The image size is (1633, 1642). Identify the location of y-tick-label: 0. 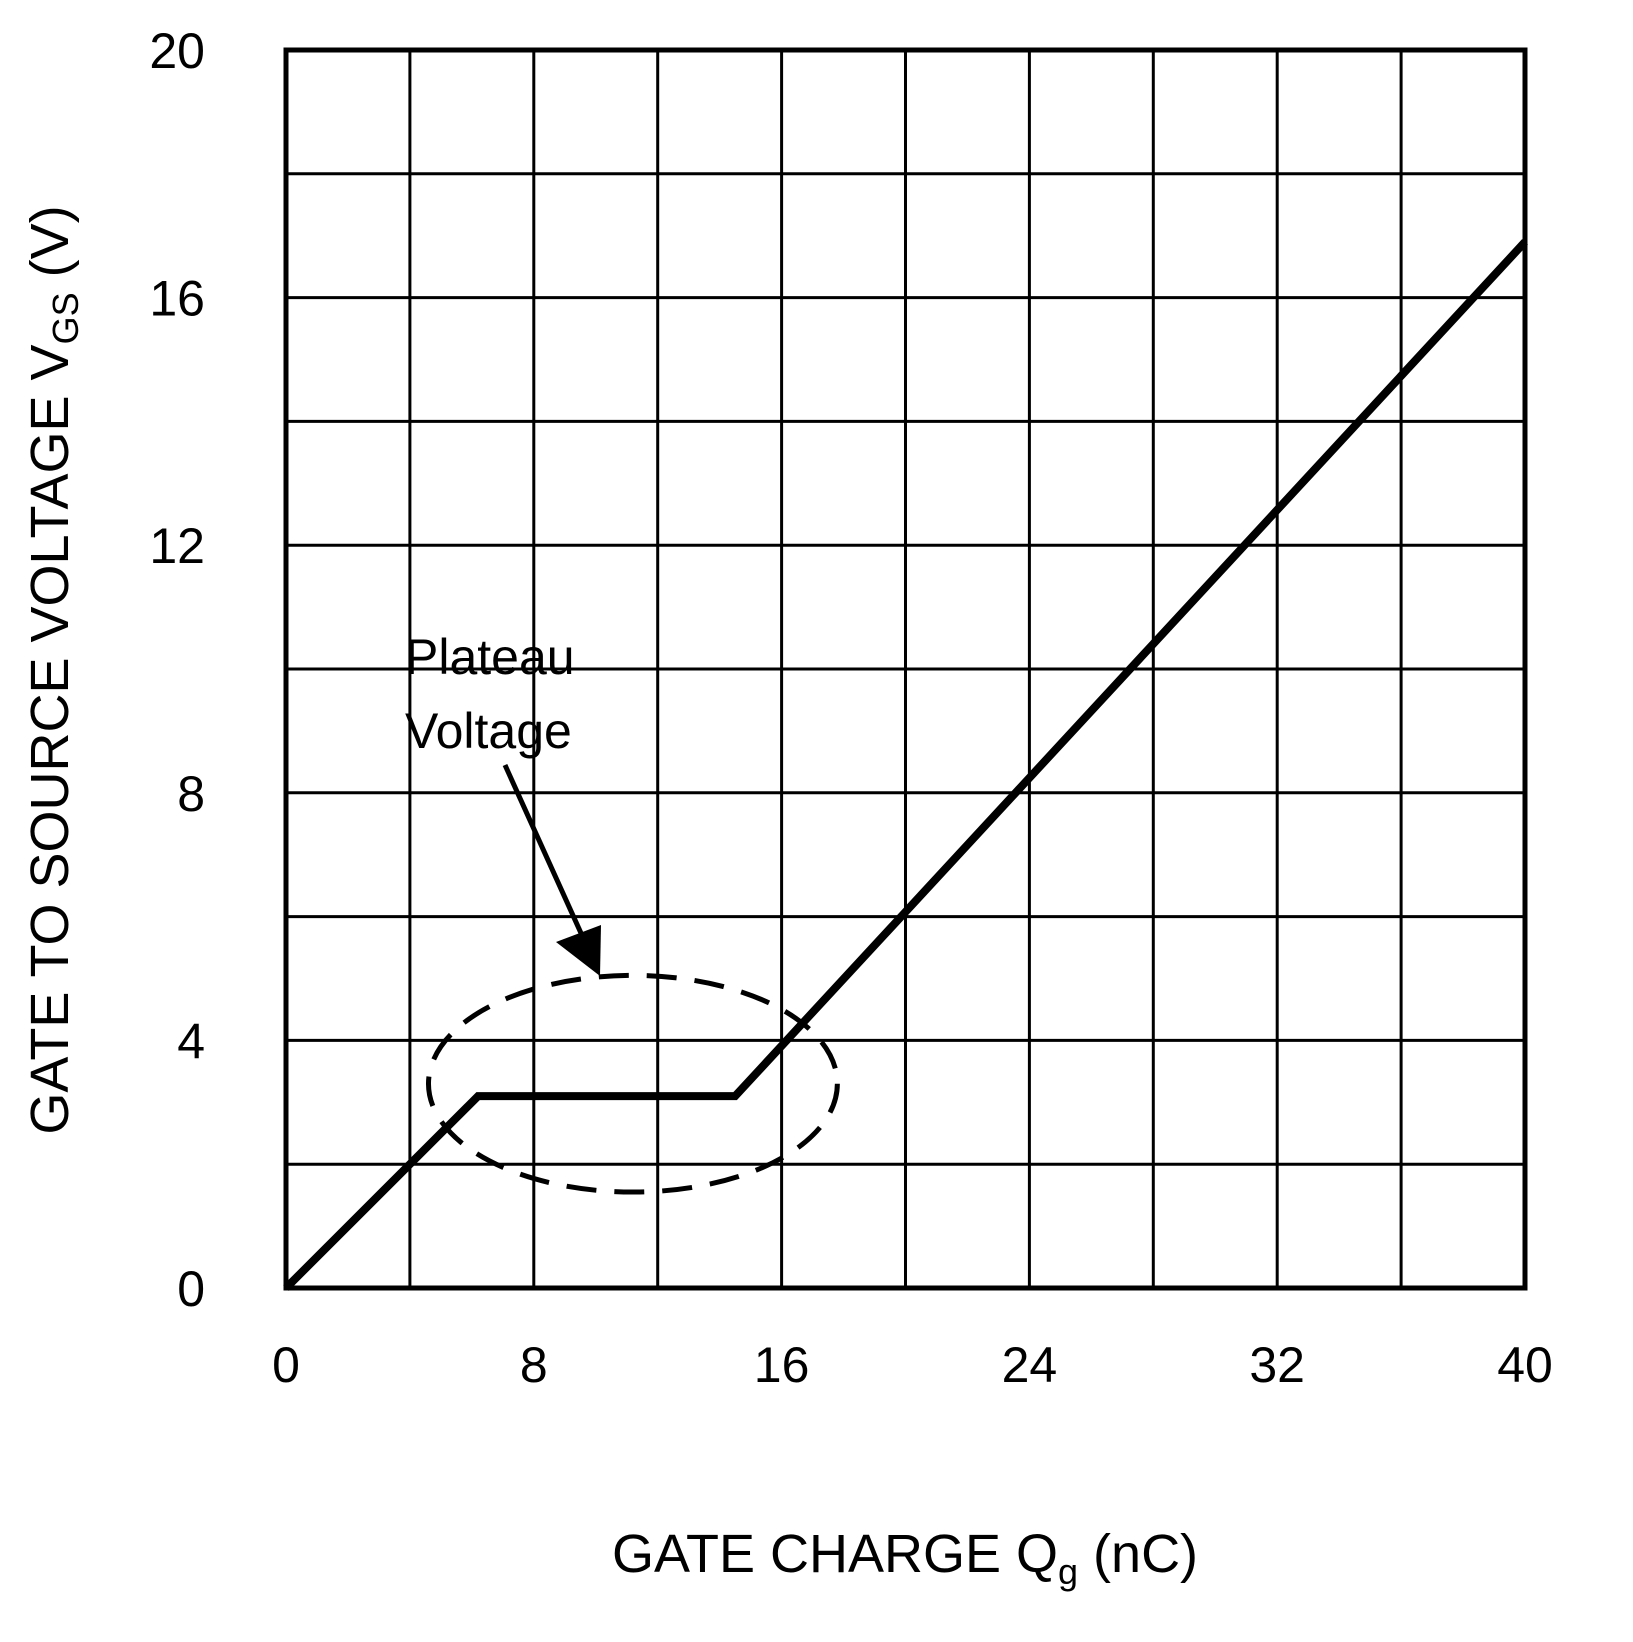
(191, 1289).